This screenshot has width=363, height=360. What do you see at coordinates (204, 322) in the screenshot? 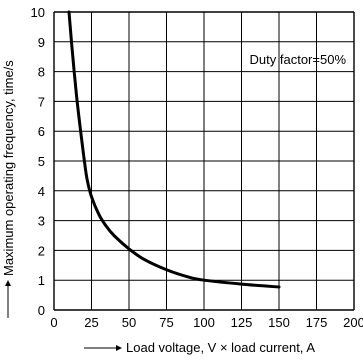
I see `x-tick-label: 100` at bounding box center [204, 322].